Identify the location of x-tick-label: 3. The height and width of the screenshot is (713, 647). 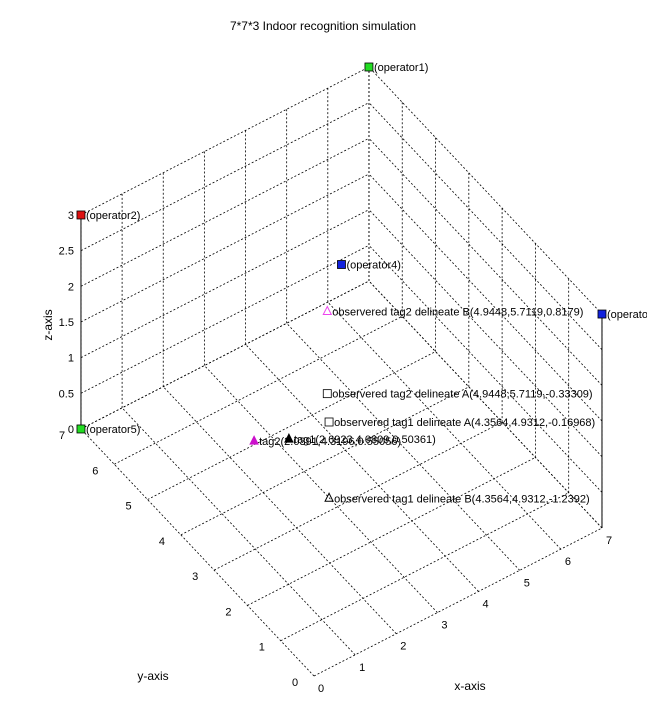
(444, 626).